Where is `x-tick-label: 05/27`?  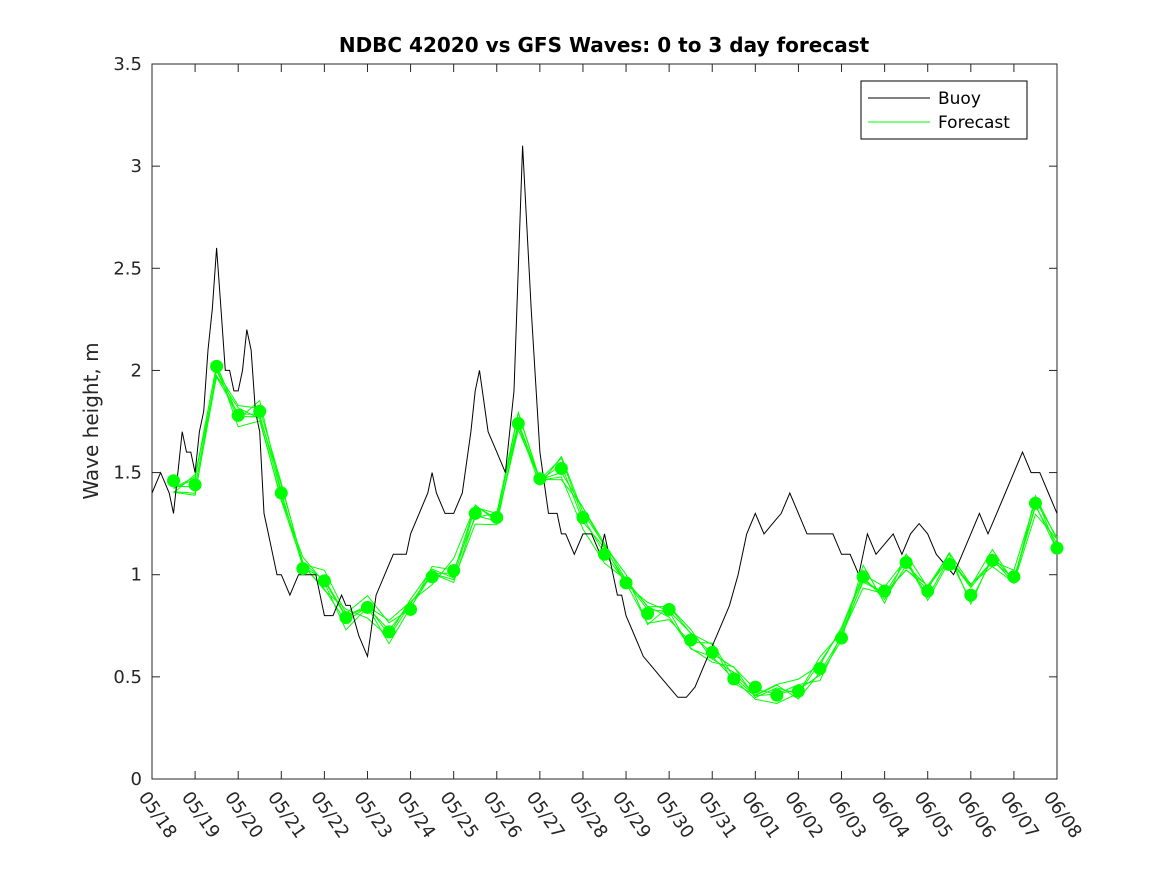 x-tick-label: 05/27 is located at coordinates (545, 815).